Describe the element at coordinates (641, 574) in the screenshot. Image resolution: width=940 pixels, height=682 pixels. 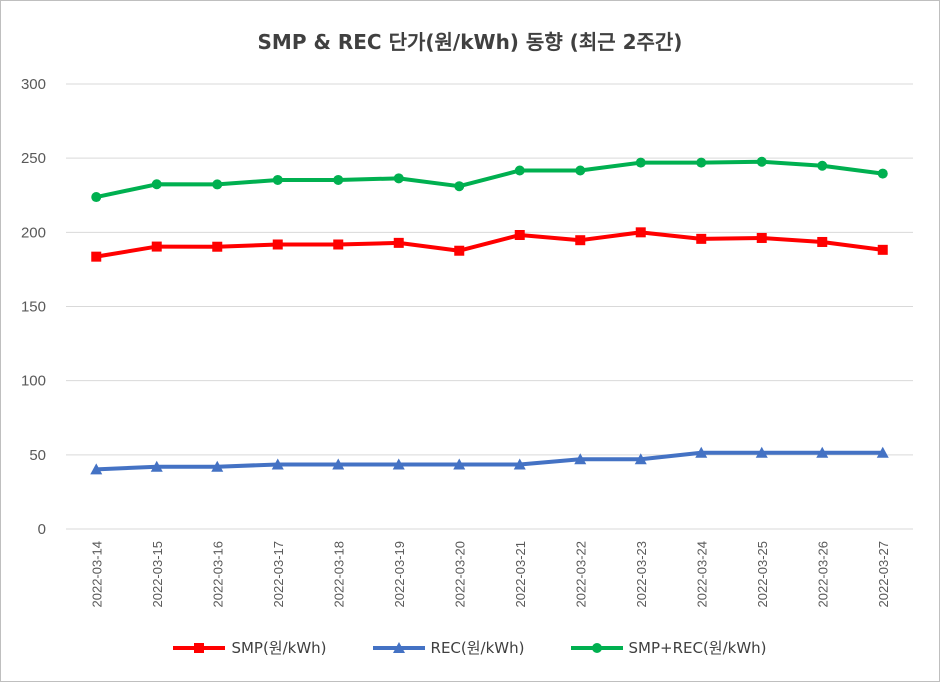
I see `x-tick-label: 2022-03-23` at that location.